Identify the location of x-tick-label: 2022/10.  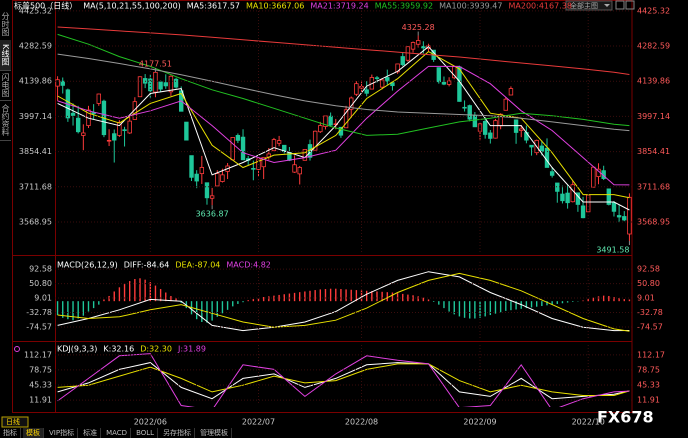
(588, 422).